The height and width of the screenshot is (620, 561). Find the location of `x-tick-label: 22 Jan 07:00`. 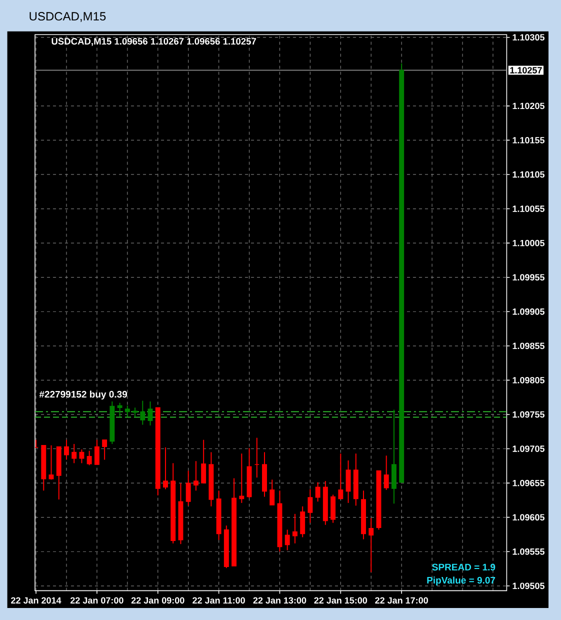

x-tick-label: 22 Jan 07:00 is located at coordinates (97, 600).